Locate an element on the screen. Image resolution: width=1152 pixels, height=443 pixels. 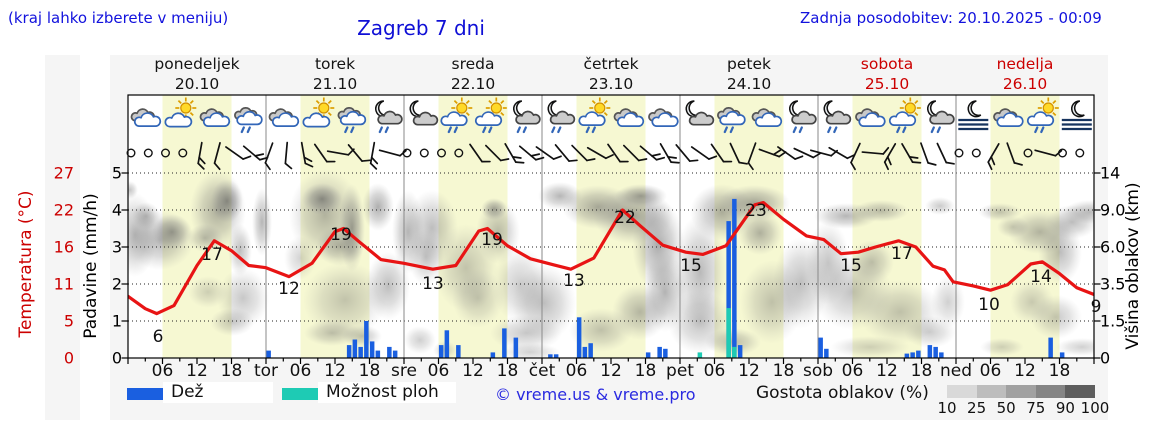
cloud-cover-scale-label: 25 is located at coordinates (977, 408).